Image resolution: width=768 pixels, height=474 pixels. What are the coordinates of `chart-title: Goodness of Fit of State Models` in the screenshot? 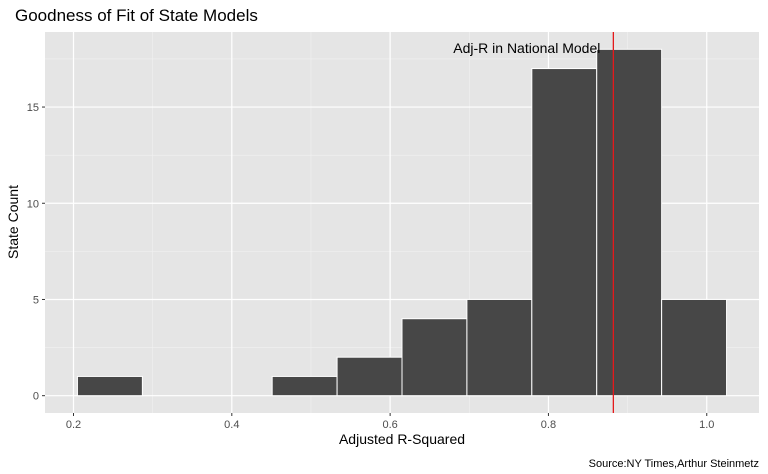 It's located at (136, 15).